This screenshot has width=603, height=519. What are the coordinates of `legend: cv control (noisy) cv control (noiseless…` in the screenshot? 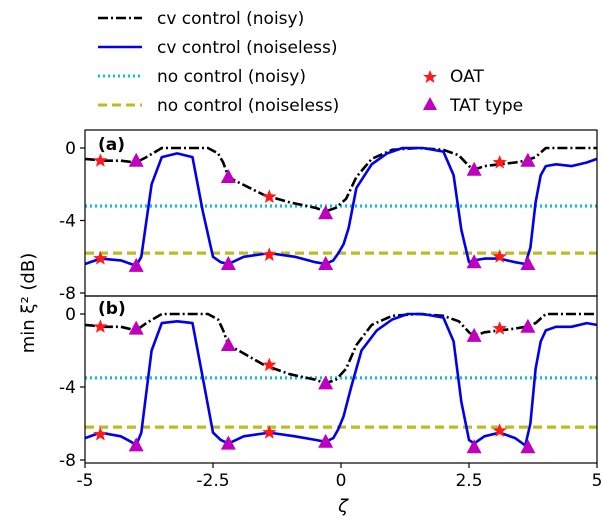 It's located at (310, 62).